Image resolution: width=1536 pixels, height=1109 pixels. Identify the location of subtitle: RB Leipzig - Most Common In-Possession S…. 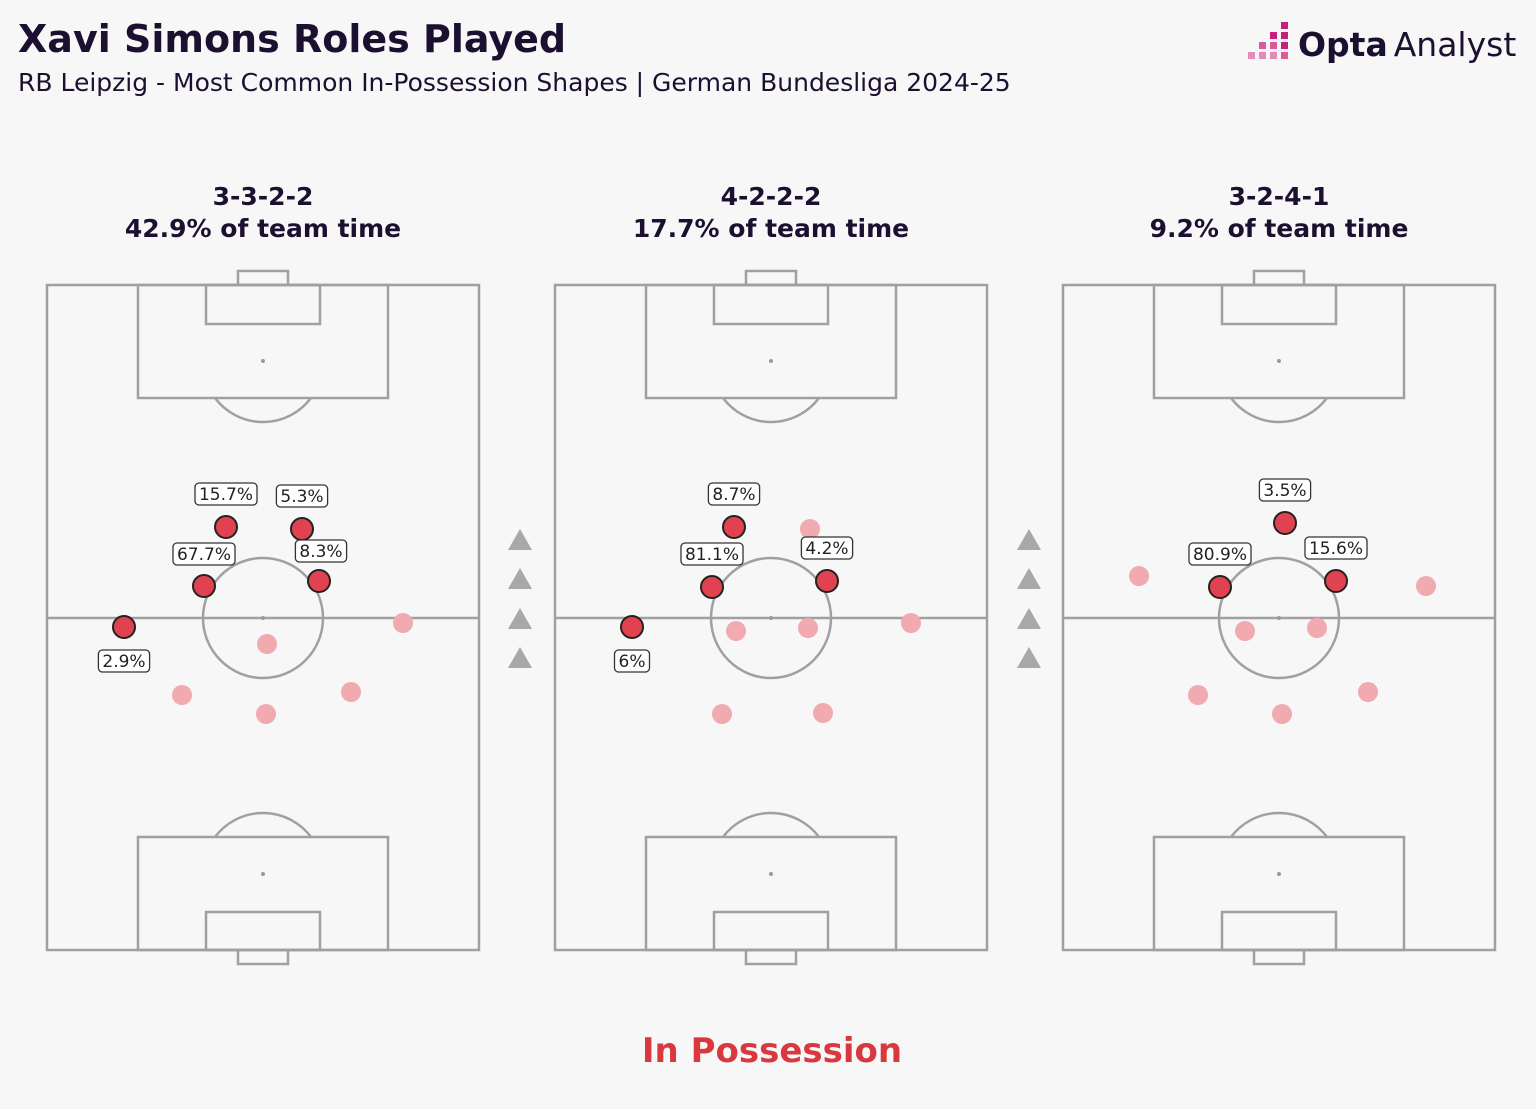
(514, 82).